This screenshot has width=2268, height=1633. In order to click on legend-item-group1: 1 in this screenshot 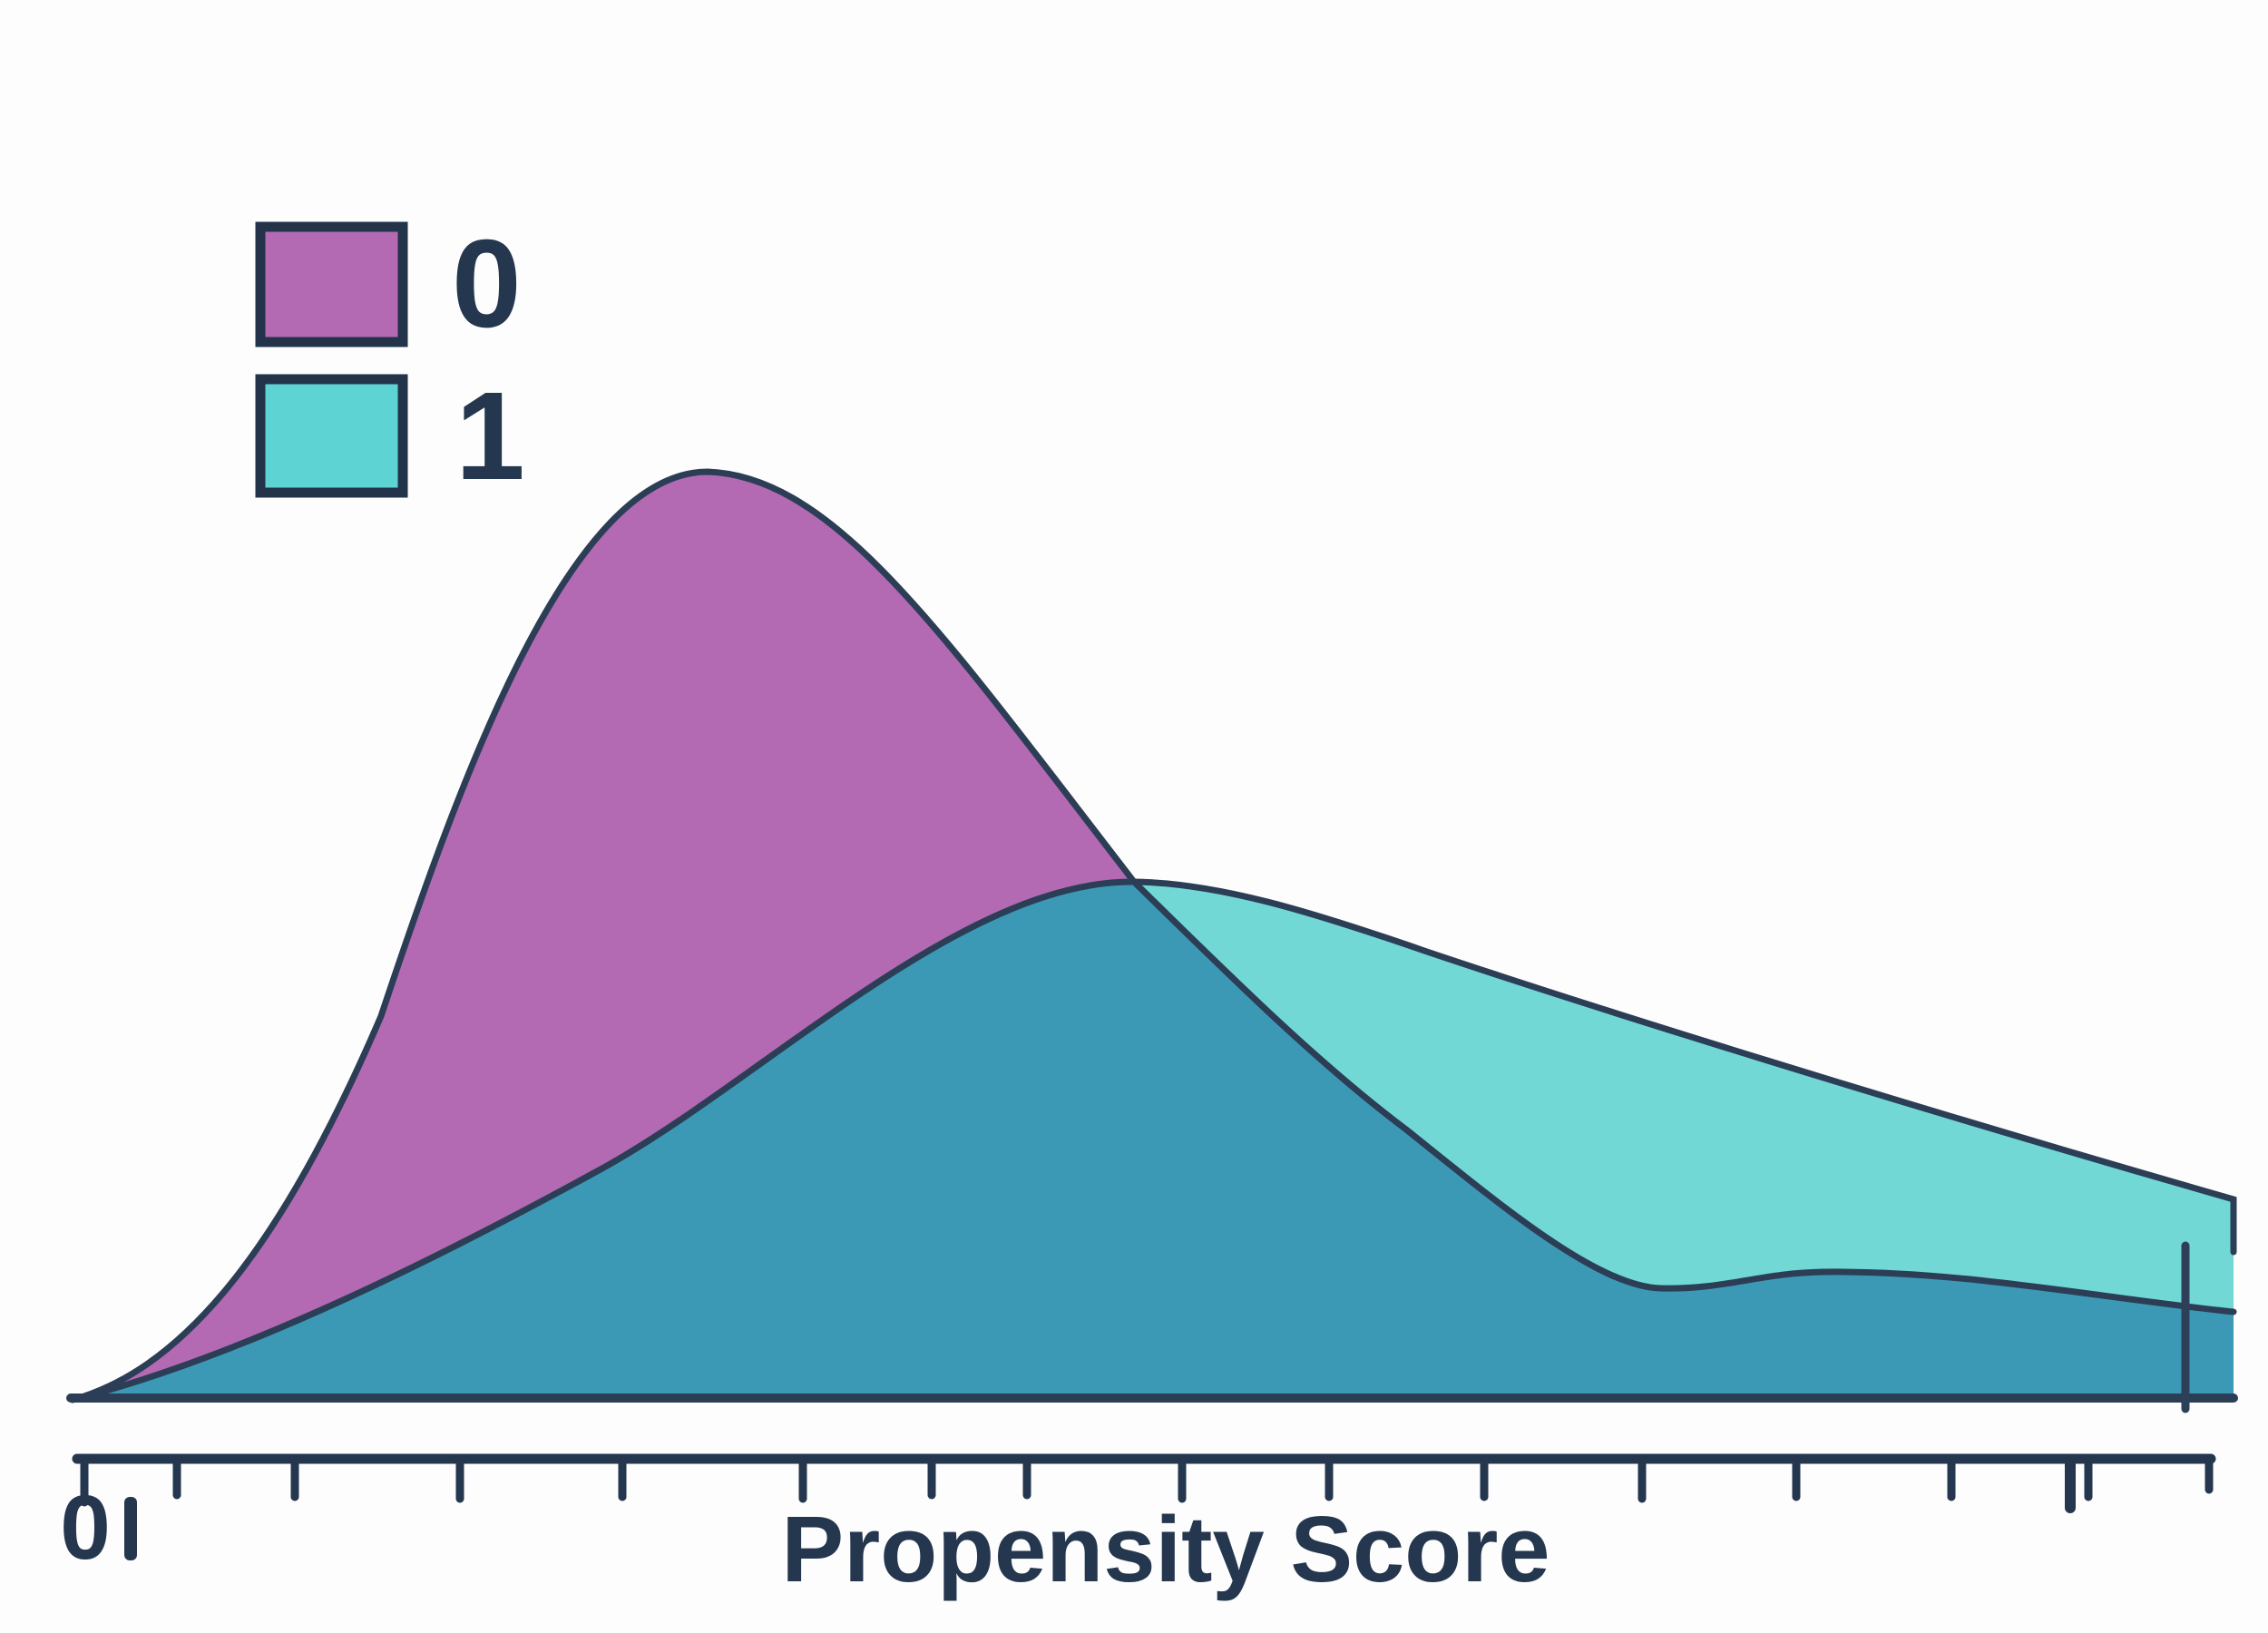, I will do `click(390, 436)`.